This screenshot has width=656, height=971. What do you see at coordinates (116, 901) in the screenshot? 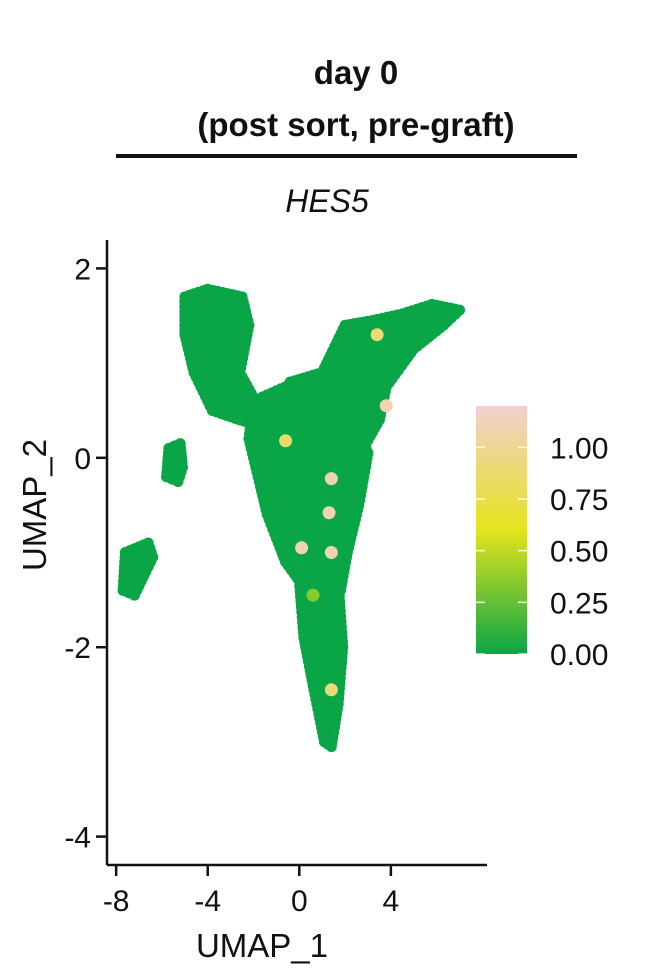
I see `x-tick-label: -8` at bounding box center [116, 901].